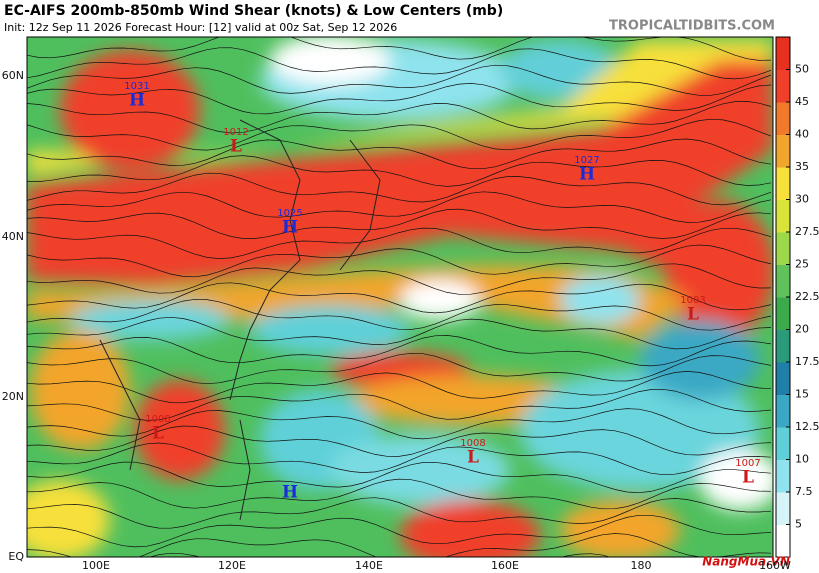  What do you see at coordinates (232, 565) in the screenshot?
I see `longitude-label: 120E` at bounding box center [232, 565].